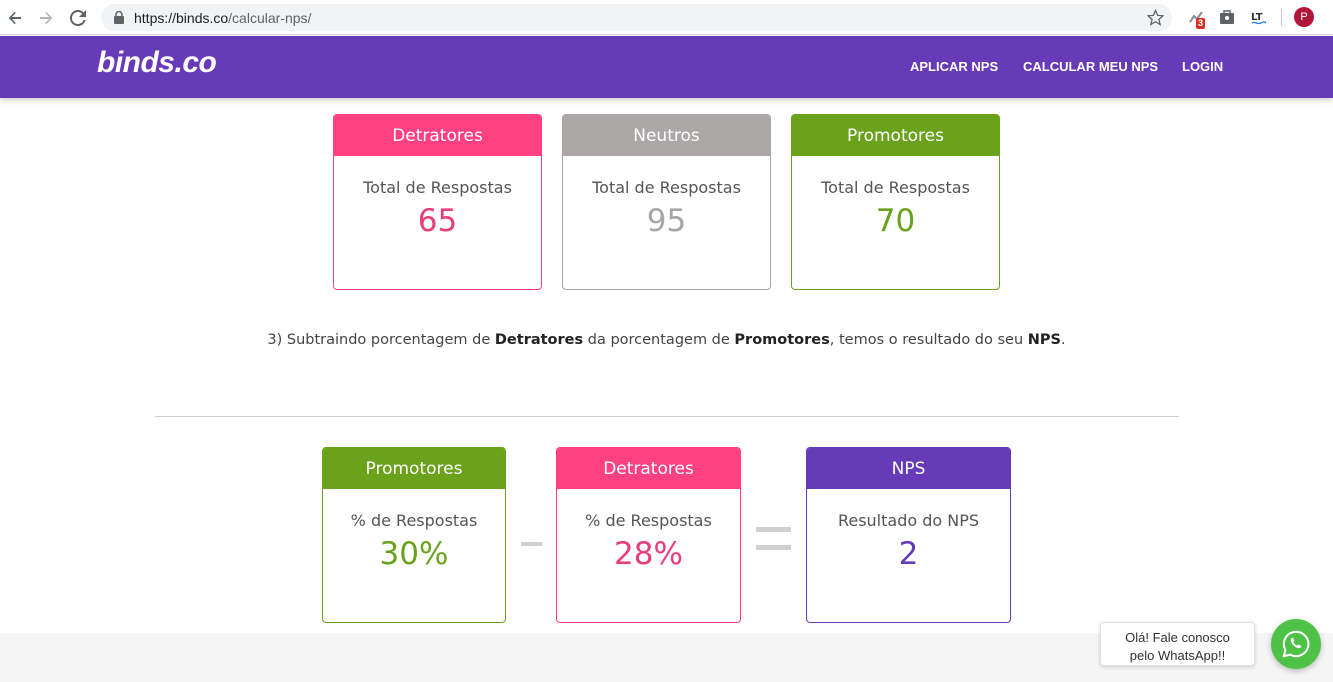 The width and height of the screenshot is (1333, 682). What do you see at coordinates (414, 554) in the screenshot?
I see `card-value: 30%` at bounding box center [414, 554].